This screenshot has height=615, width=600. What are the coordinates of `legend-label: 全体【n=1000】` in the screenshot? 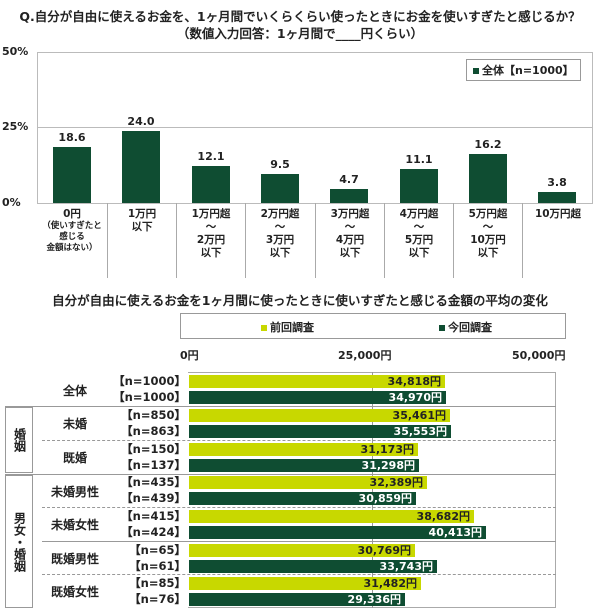 It's located at (528, 70).